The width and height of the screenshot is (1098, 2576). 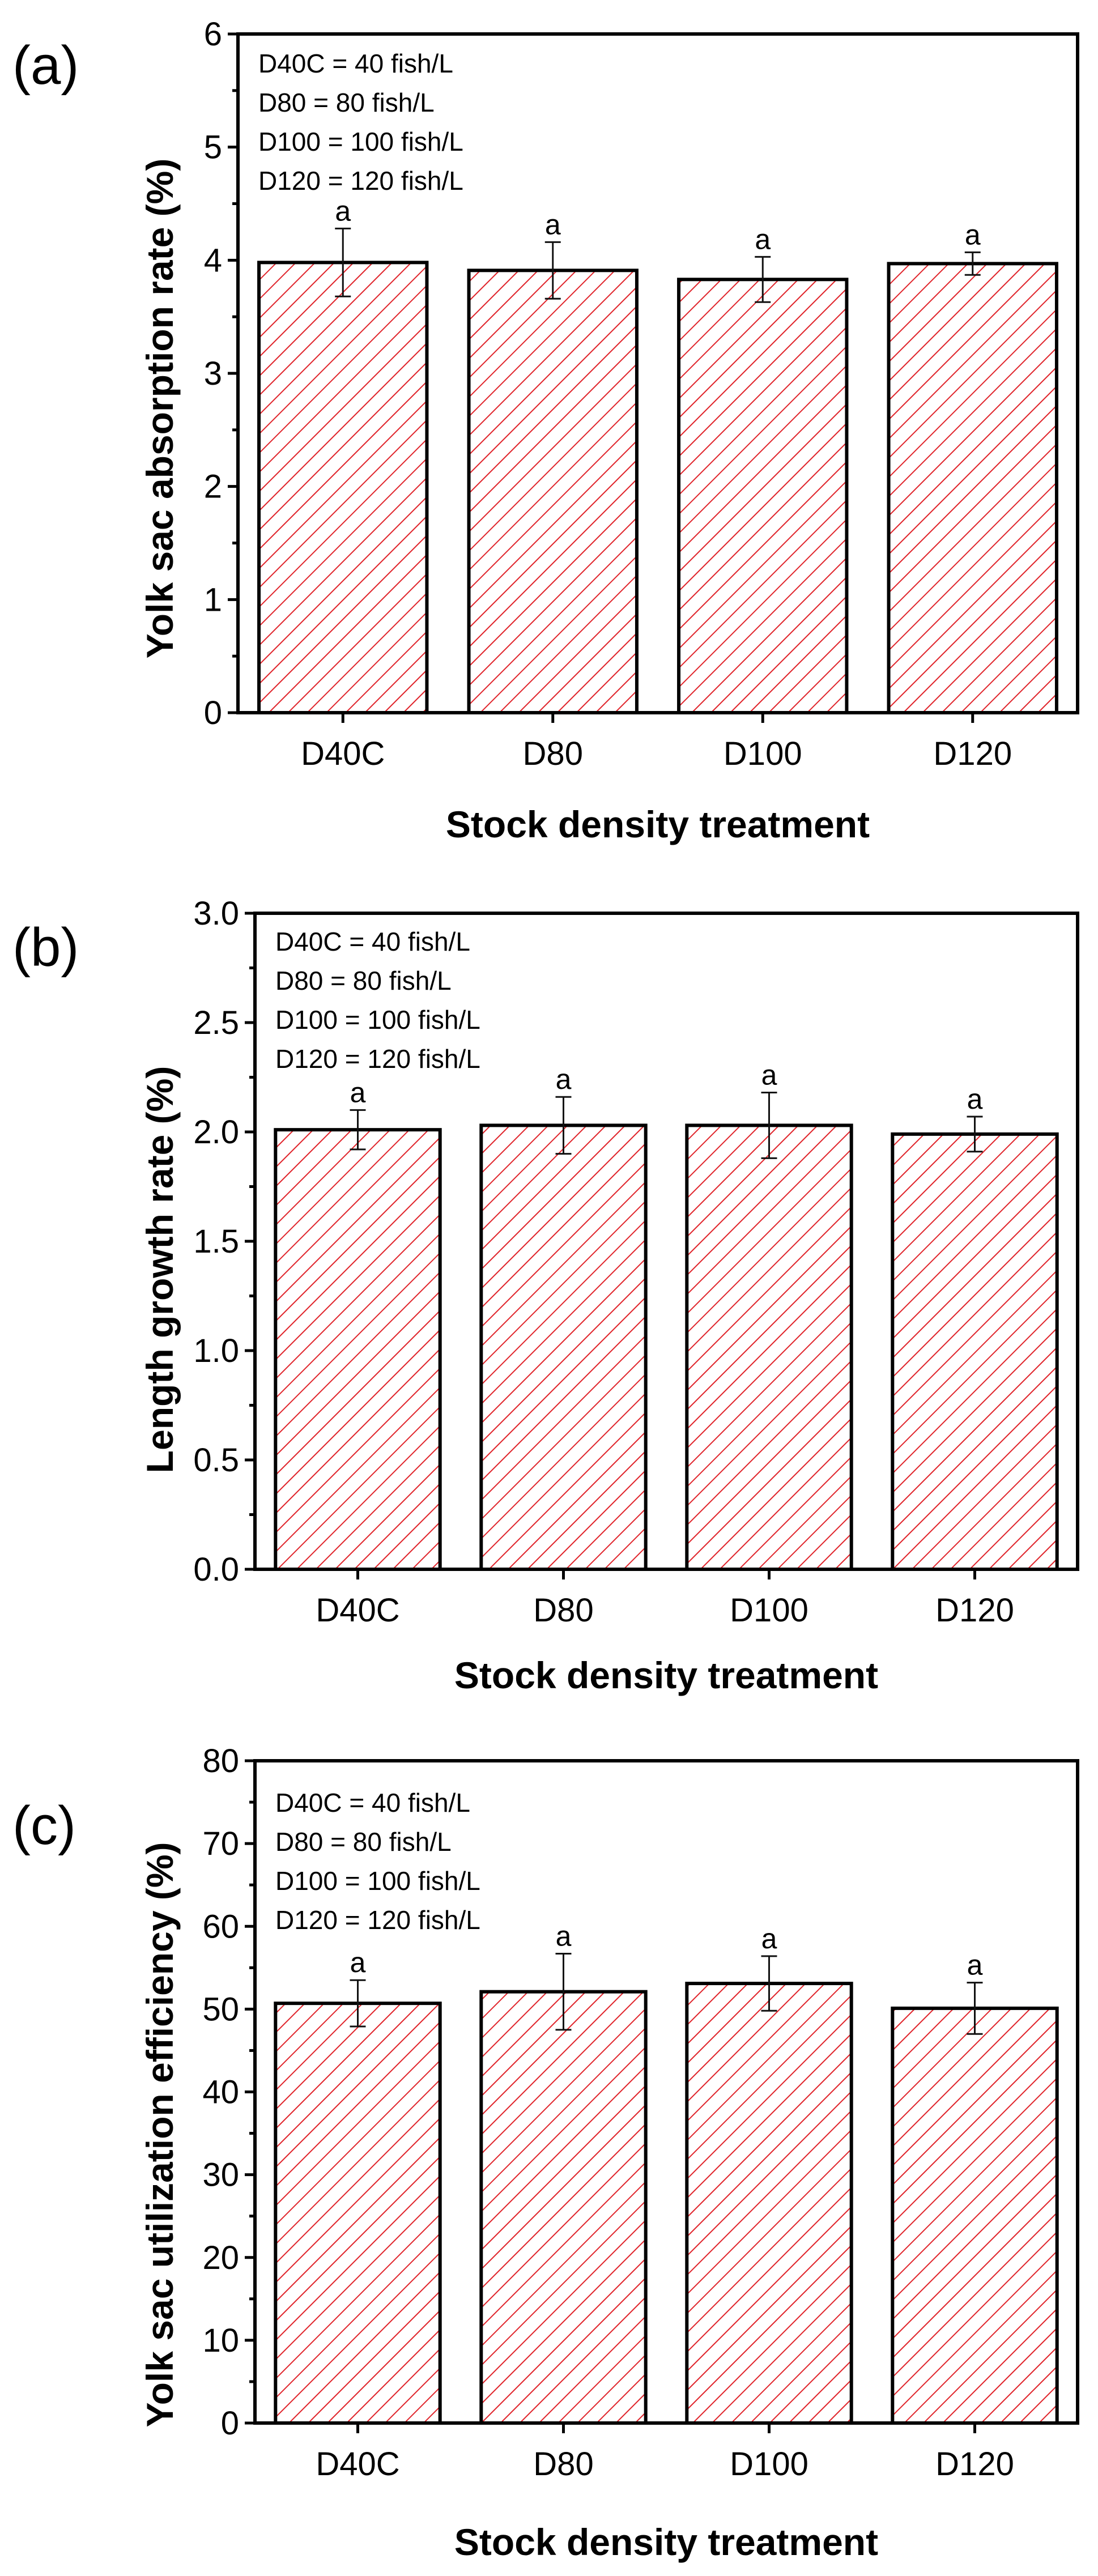 What do you see at coordinates (975, 1351) in the screenshot?
I see `bar-b-d120` at bounding box center [975, 1351].